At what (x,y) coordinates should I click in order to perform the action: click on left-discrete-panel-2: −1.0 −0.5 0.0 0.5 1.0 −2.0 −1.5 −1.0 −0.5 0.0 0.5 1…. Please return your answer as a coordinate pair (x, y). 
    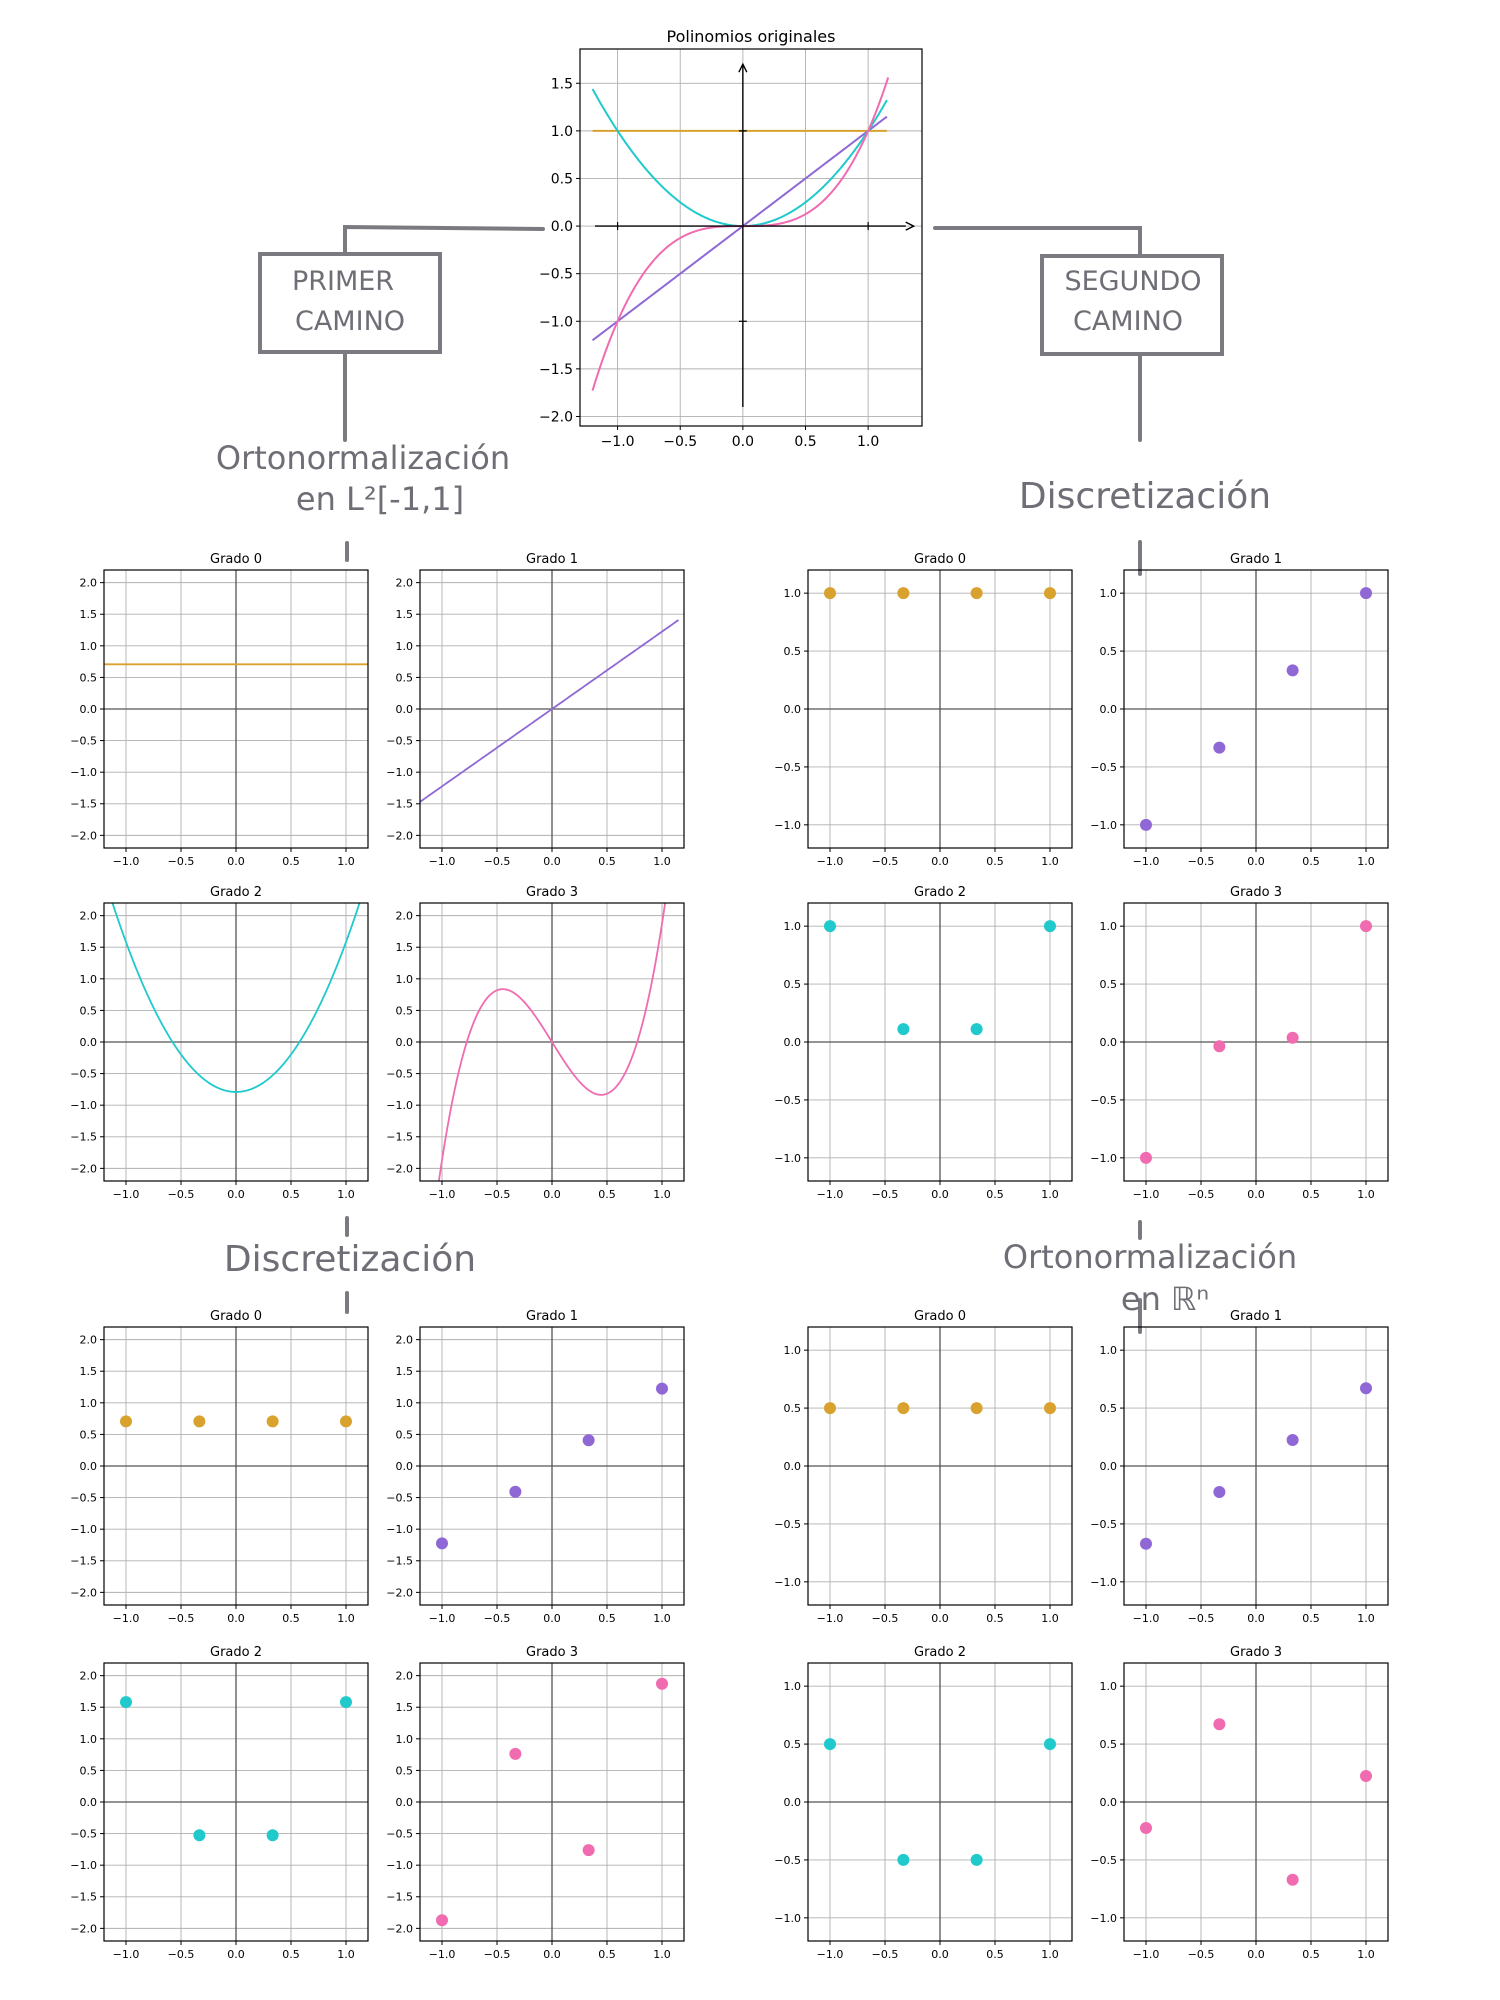
    Looking at the image, I should click on (219, 1803).